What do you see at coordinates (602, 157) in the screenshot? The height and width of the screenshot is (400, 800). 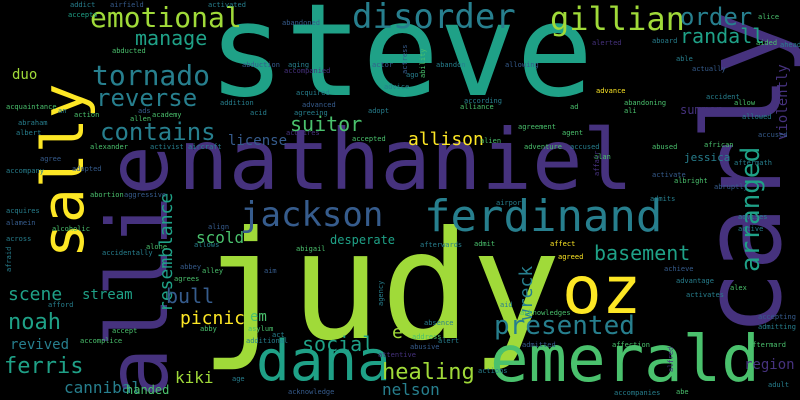 I see `word-alan: alan` at bounding box center [602, 157].